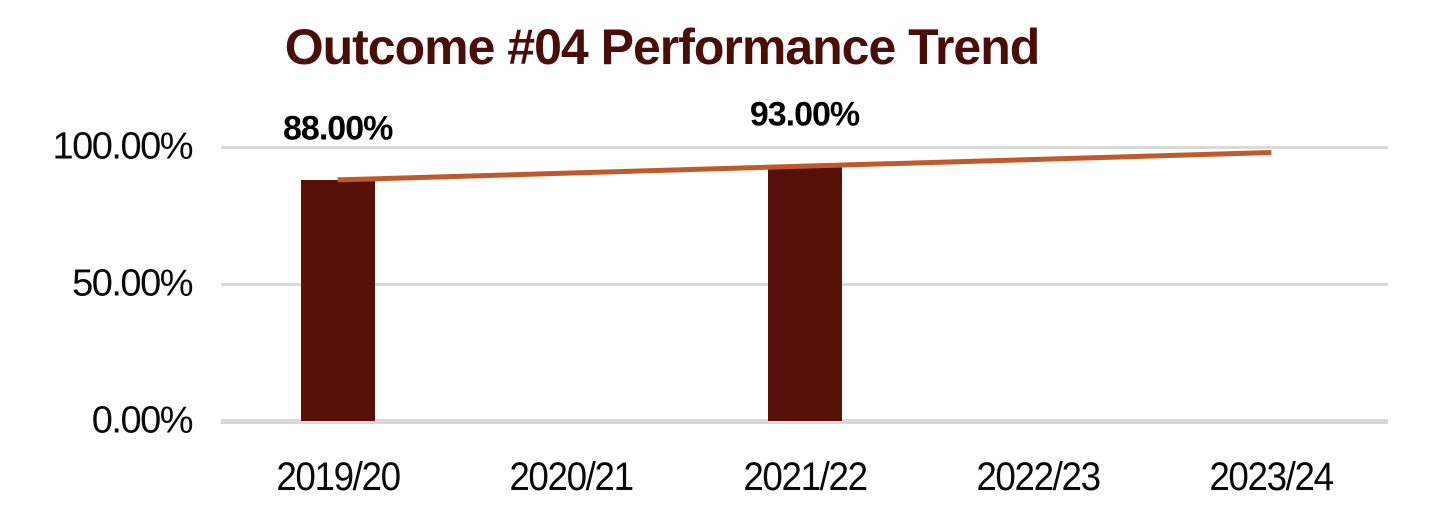 This screenshot has width=1434, height=528. I want to click on x-category-label-2022-23: 2022/23, so click(1038, 477).